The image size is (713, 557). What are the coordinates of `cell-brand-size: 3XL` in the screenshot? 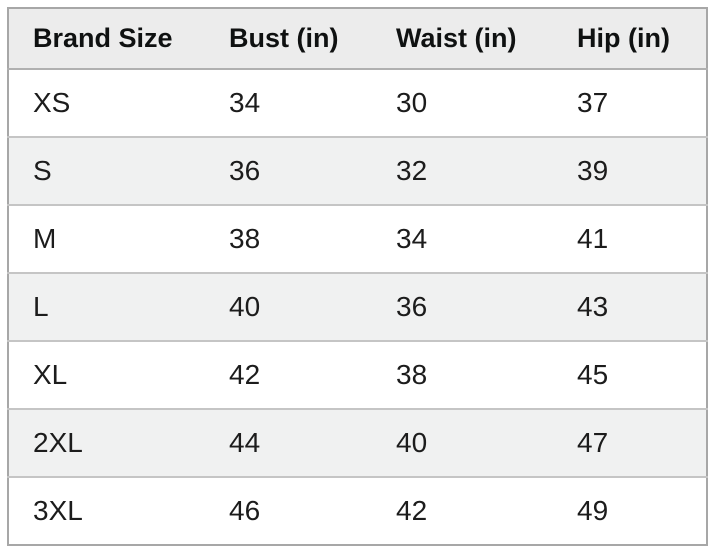 It's located at (58, 510).